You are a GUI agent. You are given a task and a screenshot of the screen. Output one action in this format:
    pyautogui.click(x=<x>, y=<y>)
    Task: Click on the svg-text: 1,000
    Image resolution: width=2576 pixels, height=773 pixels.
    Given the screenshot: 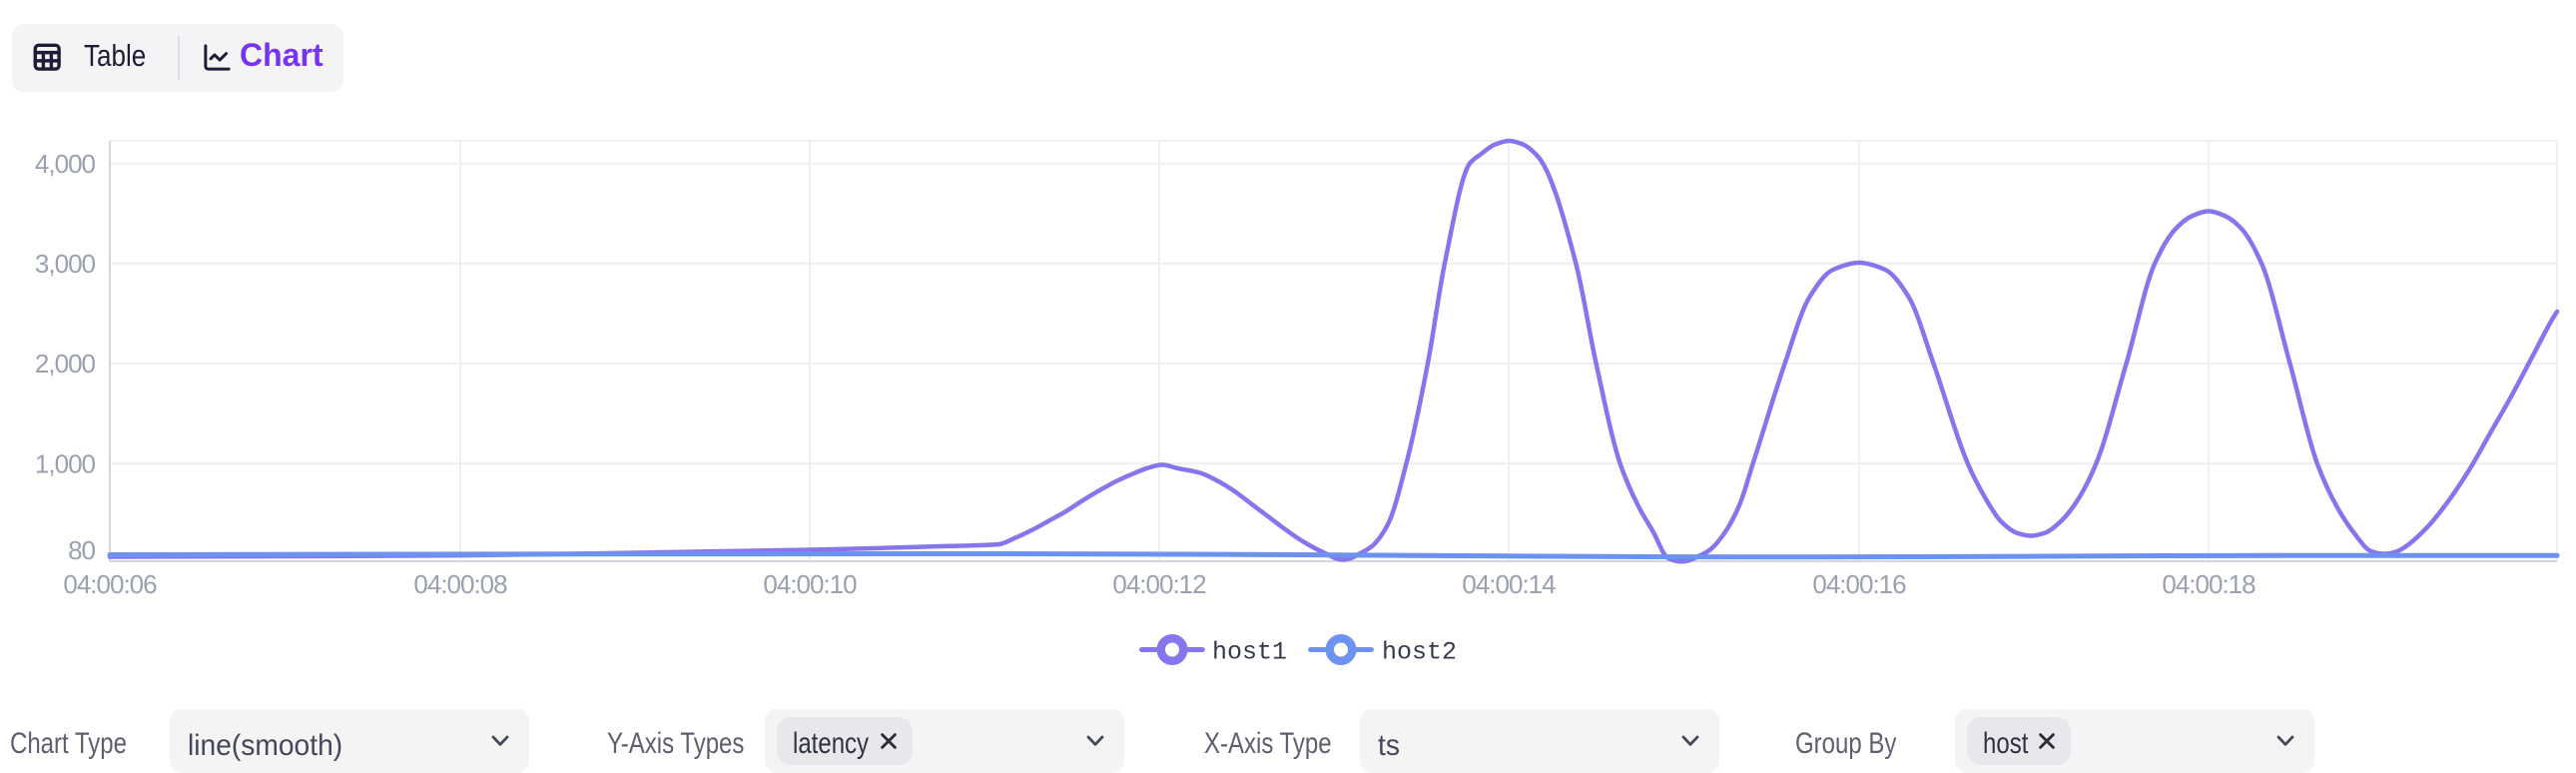 What is the action you would take?
    pyautogui.click(x=65, y=463)
    